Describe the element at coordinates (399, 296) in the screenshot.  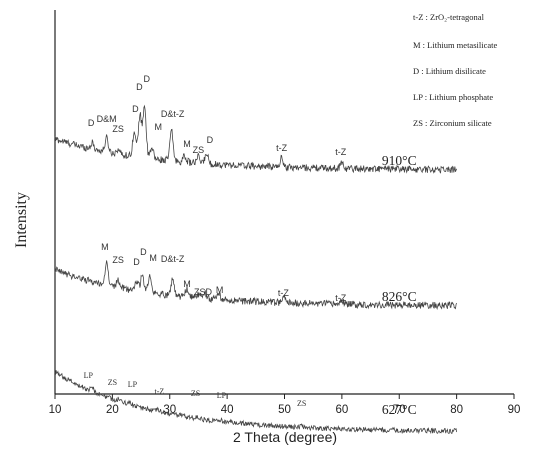
I see `temperature-label: 826°C` at that location.